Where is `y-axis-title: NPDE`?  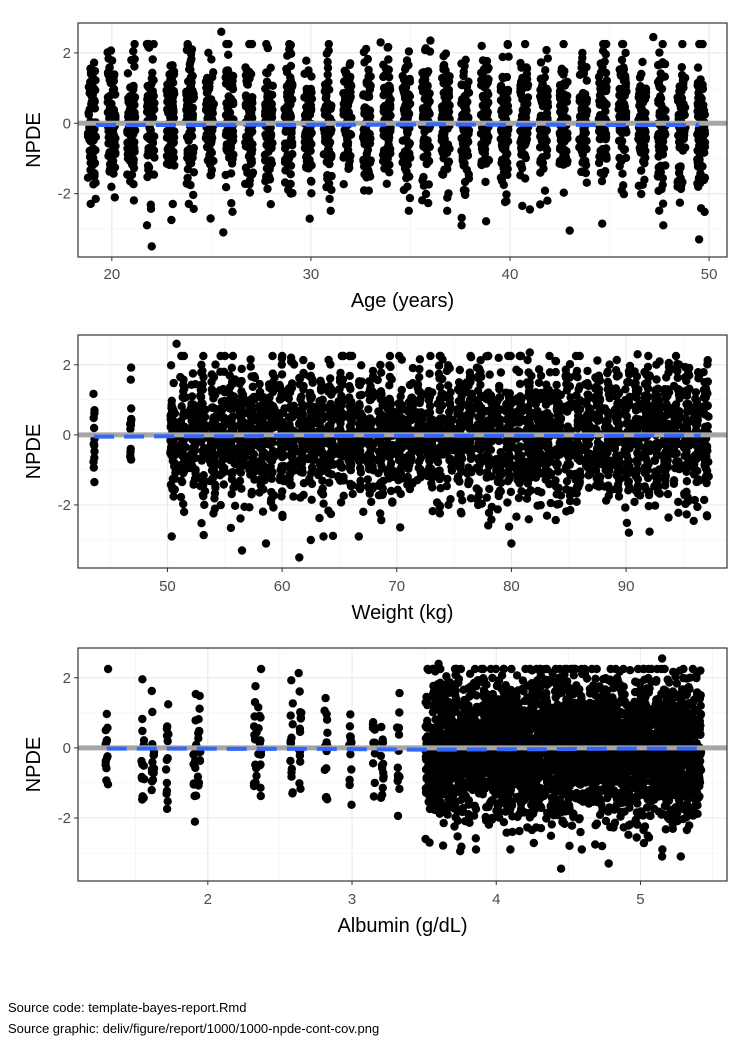 y-axis-title: NPDE is located at coordinates (34, 140).